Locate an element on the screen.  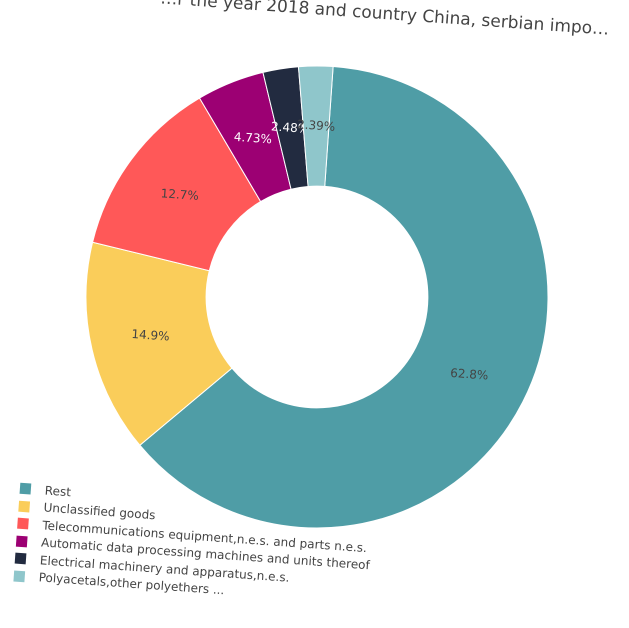
slice-label-2: 12.7% is located at coordinates (179, 194).